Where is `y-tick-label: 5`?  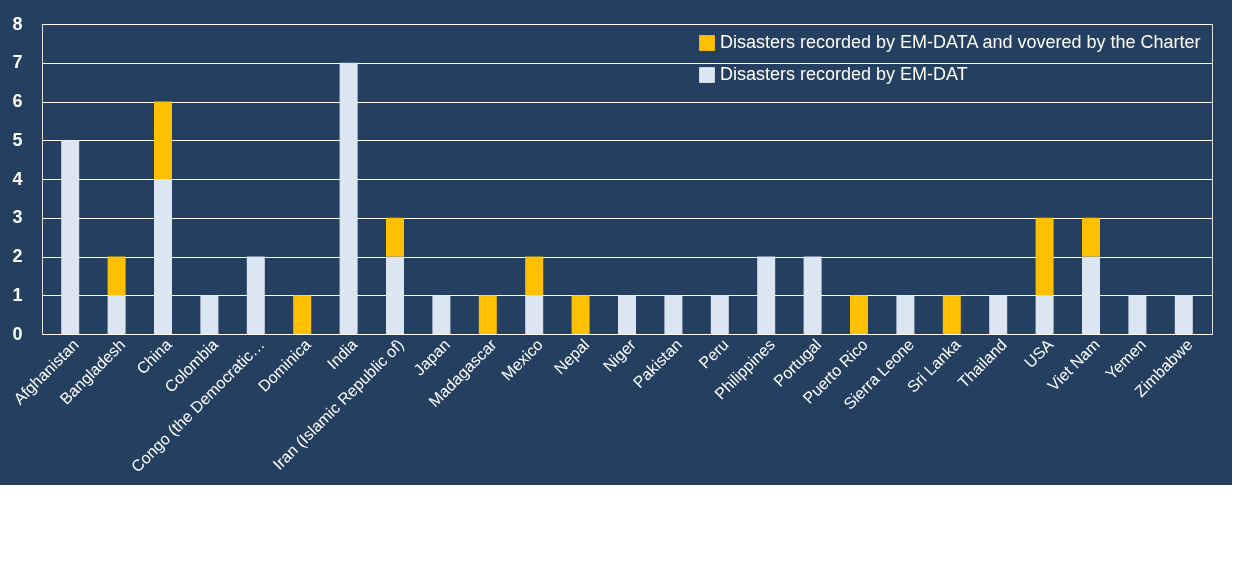
y-tick-label: 5 is located at coordinates (17, 139).